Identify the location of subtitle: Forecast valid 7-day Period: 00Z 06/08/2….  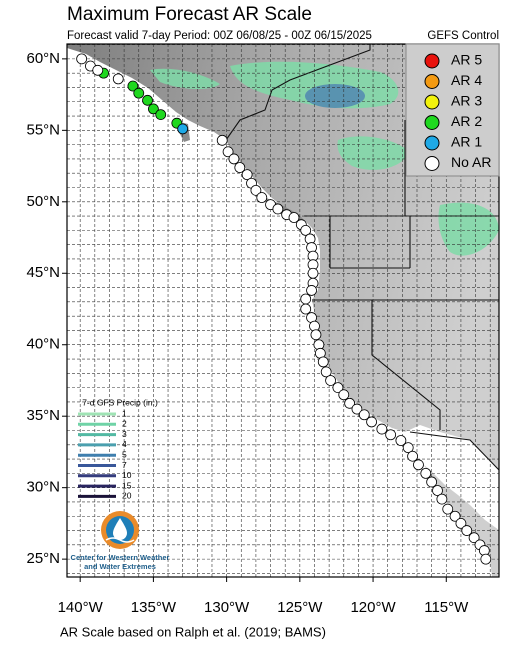
(219, 36).